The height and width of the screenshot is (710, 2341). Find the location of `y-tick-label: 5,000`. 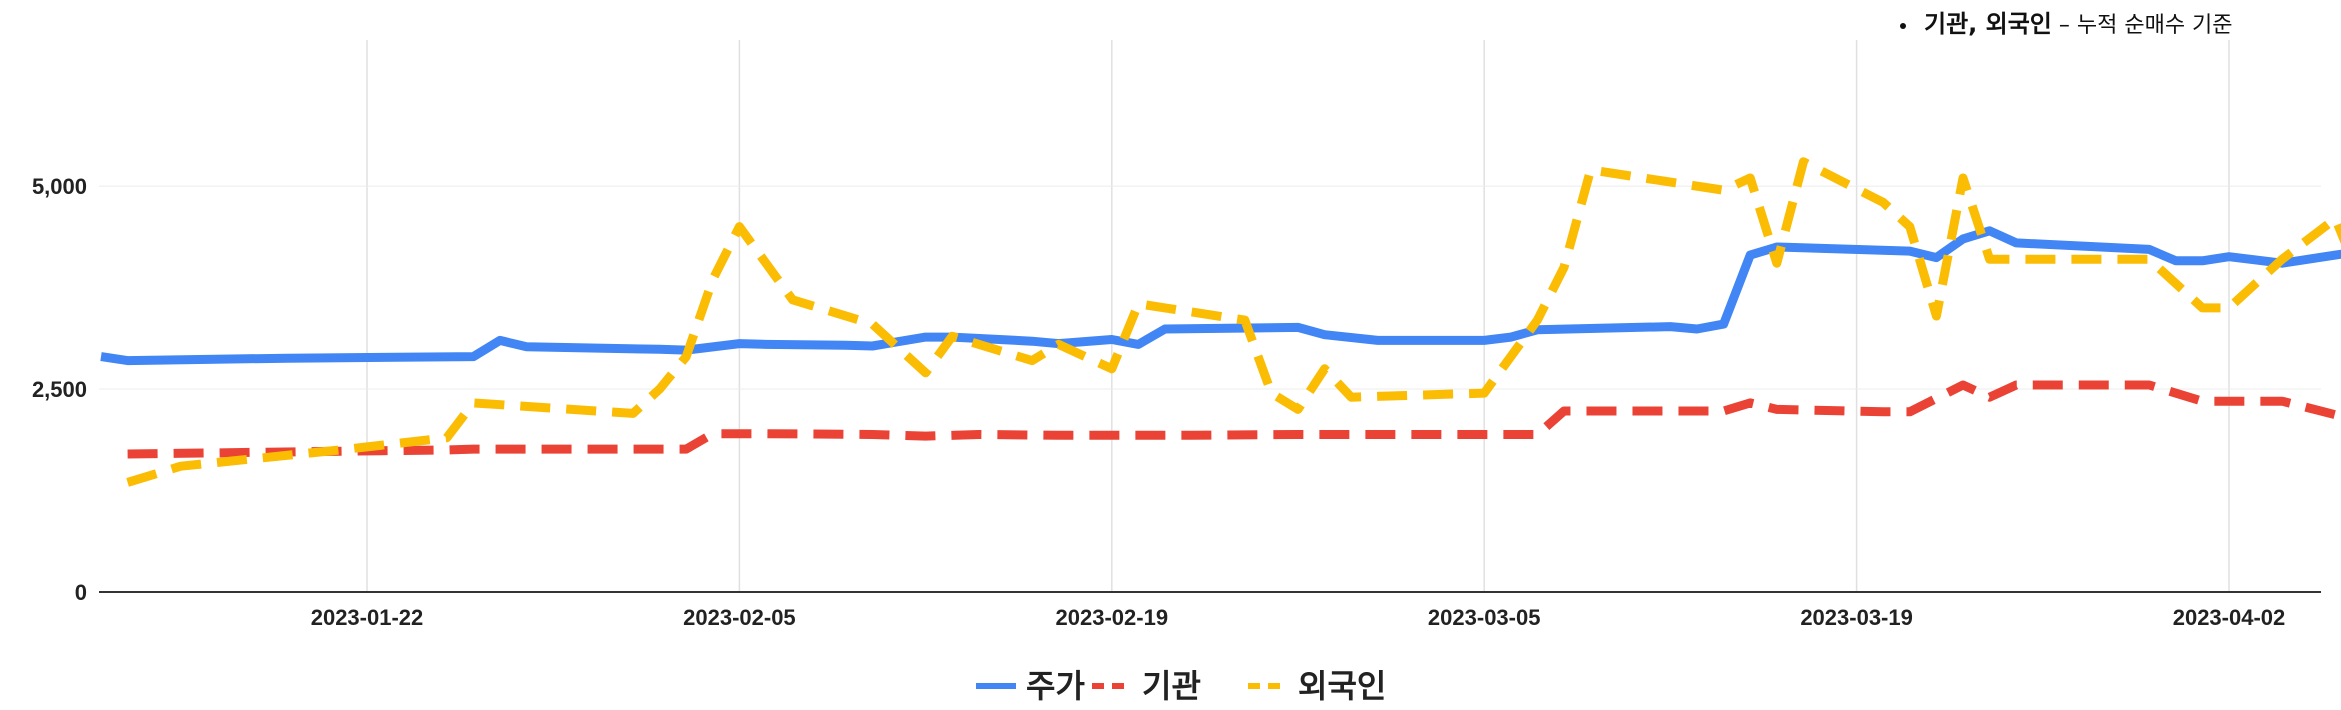

y-tick-label: 5,000 is located at coordinates (59, 186).